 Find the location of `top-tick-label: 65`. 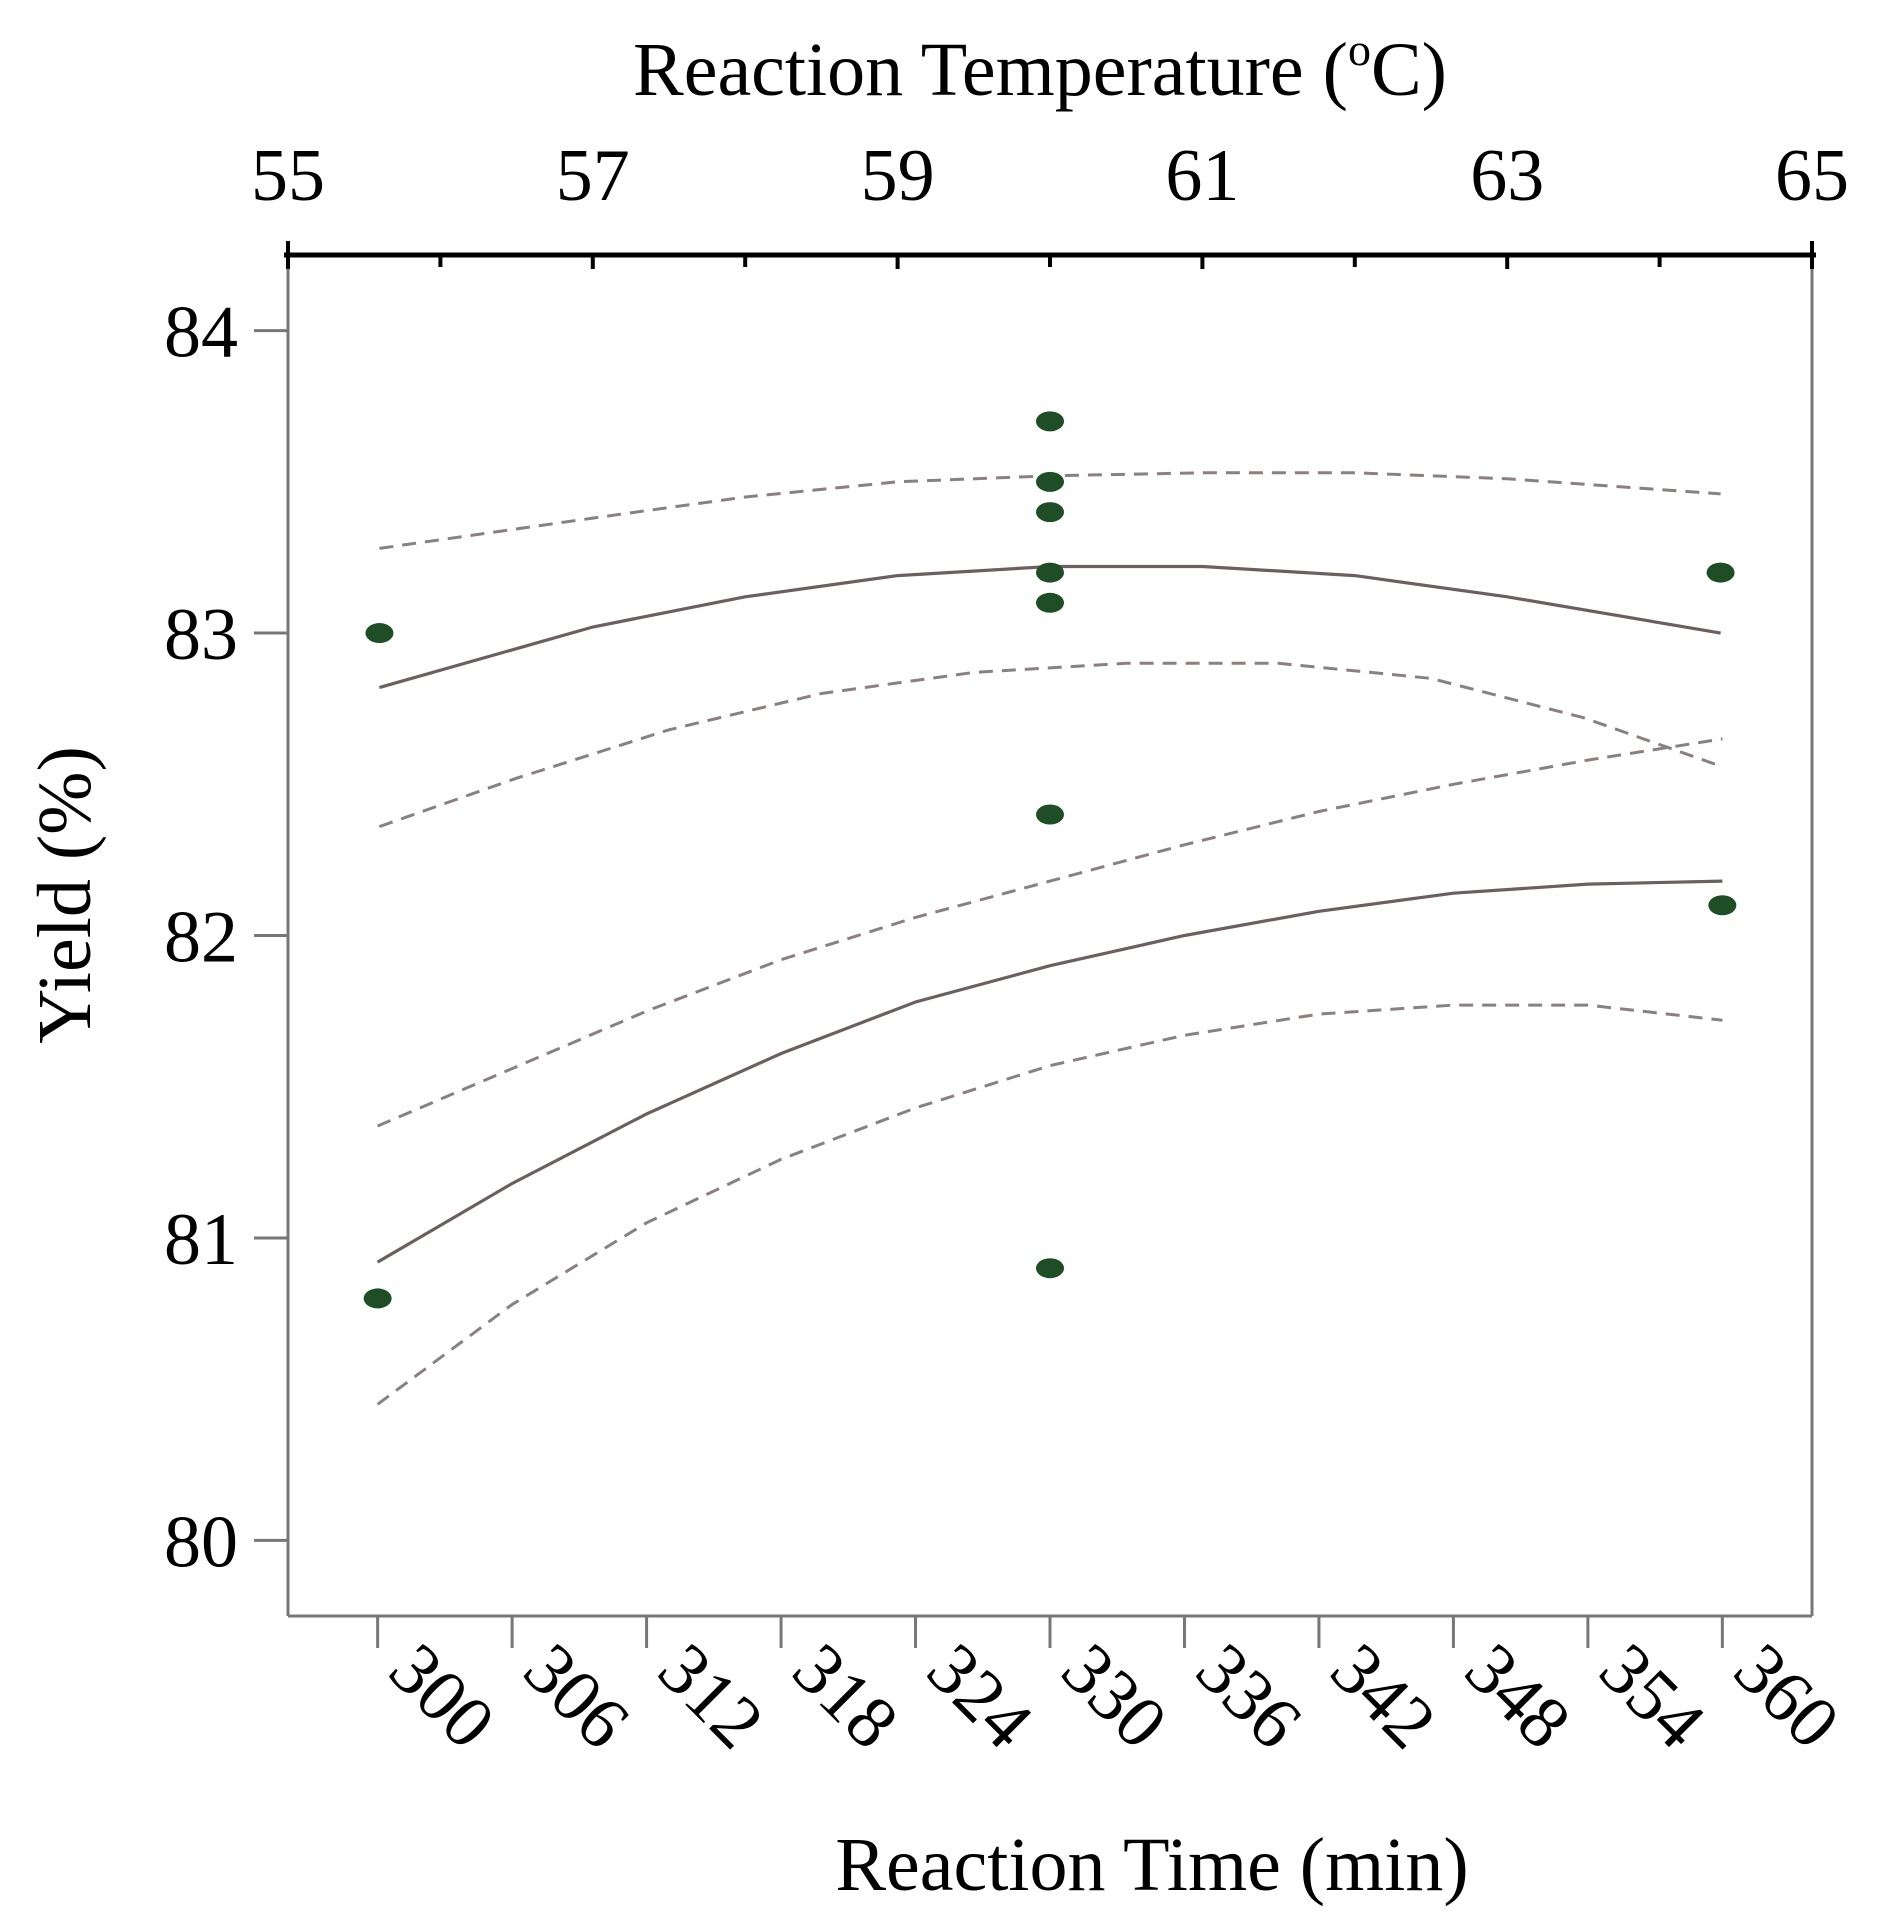

top-tick-label: 65 is located at coordinates (1812, 176).